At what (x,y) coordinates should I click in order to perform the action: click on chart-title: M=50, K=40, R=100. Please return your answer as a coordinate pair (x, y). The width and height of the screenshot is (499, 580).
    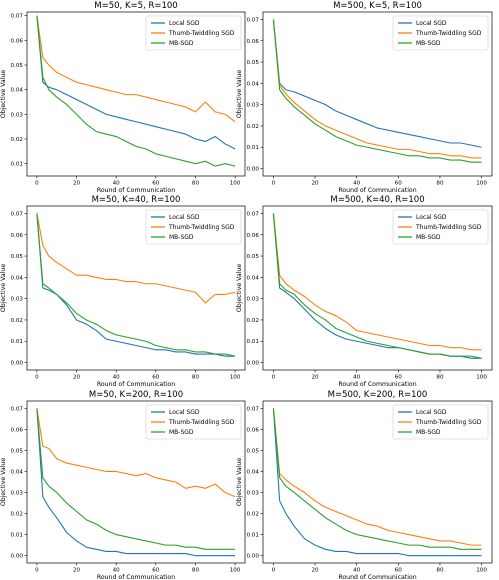
    Looking at the image, I should click on (136, 200).